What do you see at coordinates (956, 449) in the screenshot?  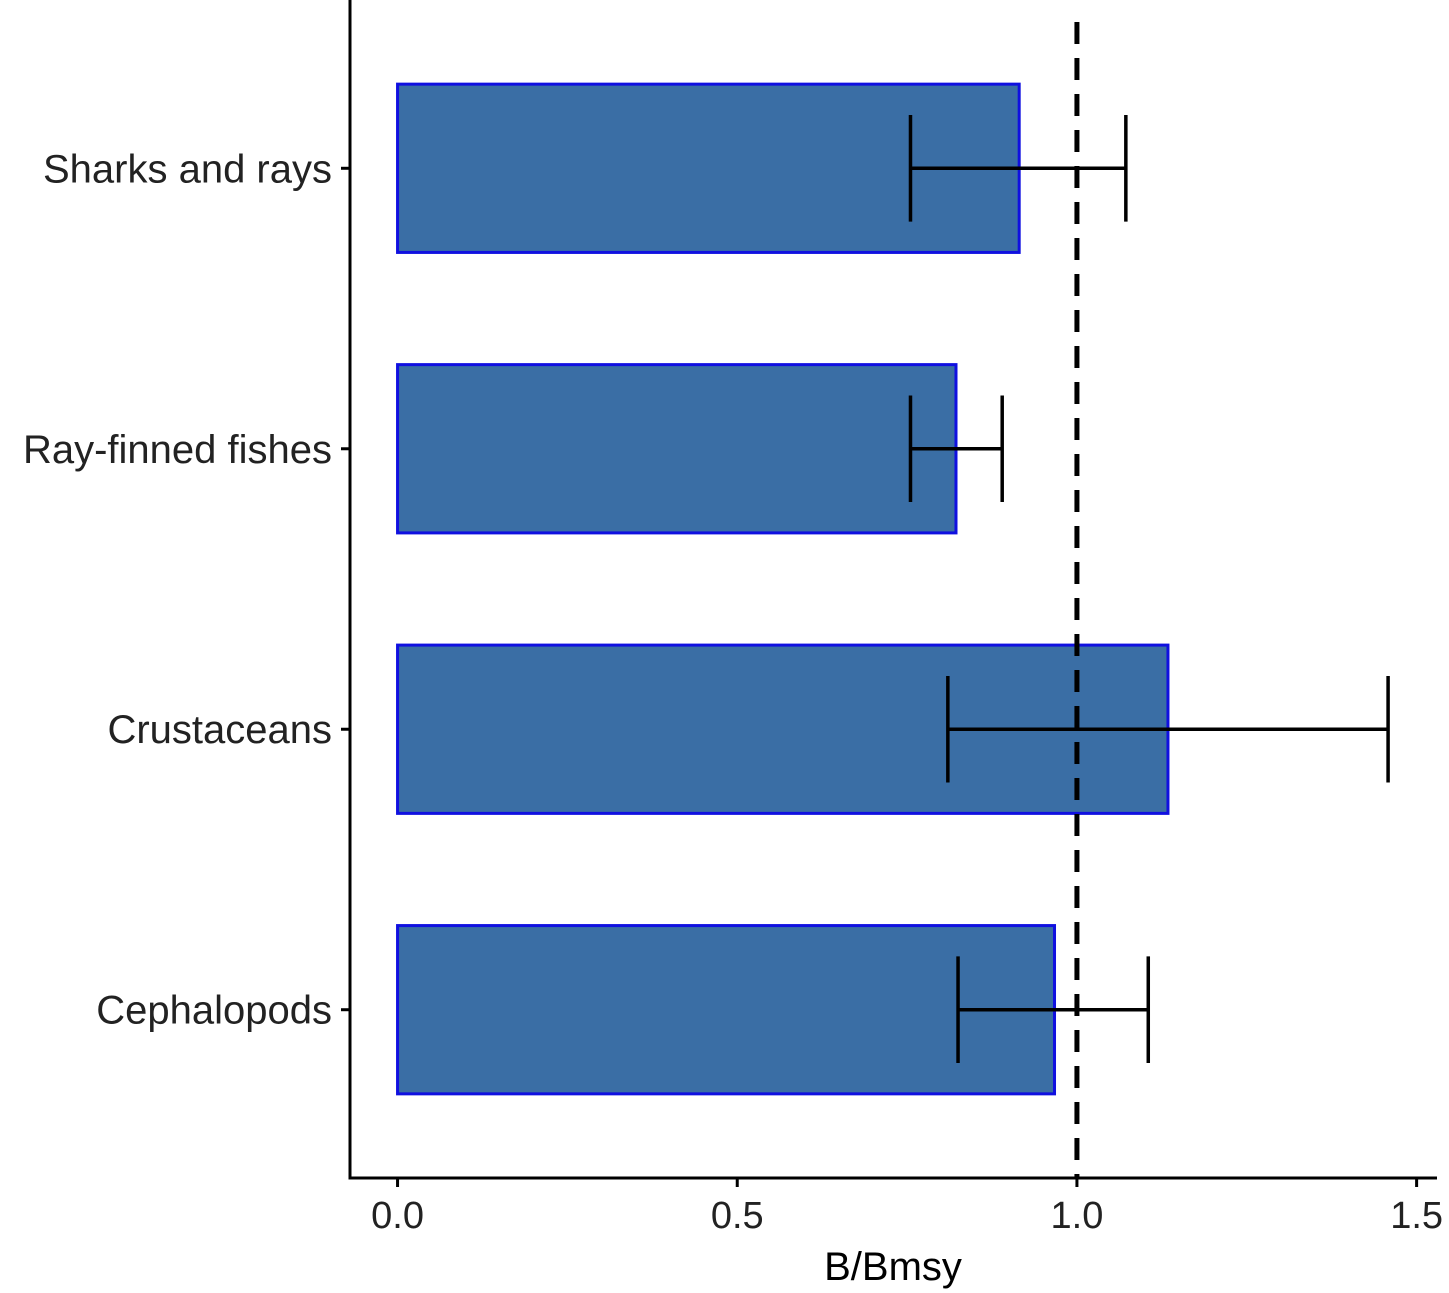 I see `error-bar-ray-finned-fishes` at bounding box center [956, 449].